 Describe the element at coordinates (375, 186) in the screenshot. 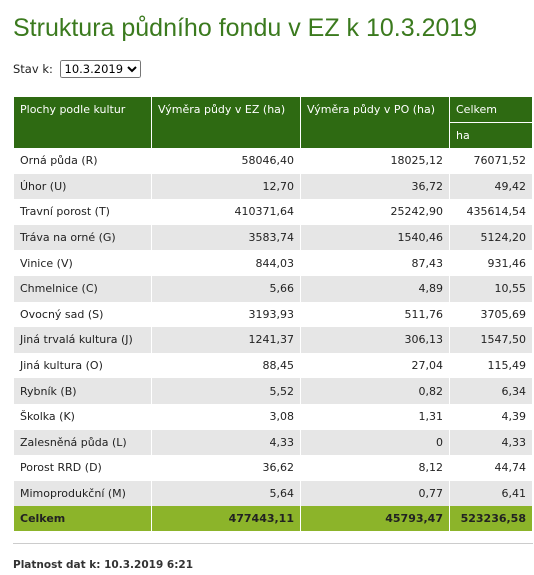

I see `cell-value: 36,72` at that location.